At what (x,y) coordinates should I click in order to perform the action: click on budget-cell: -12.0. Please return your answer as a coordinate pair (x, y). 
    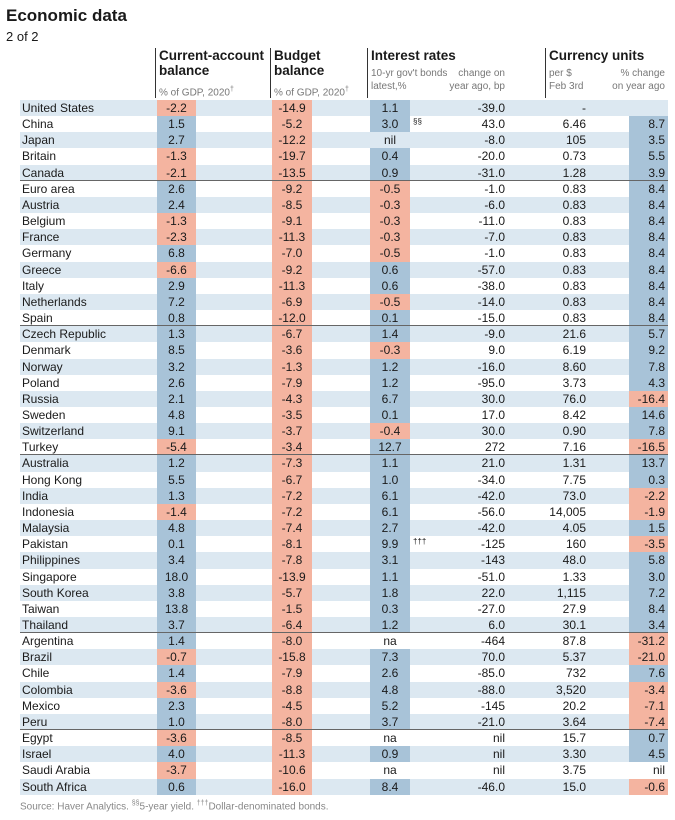
    Looking at the image, I should click on (292, 318).